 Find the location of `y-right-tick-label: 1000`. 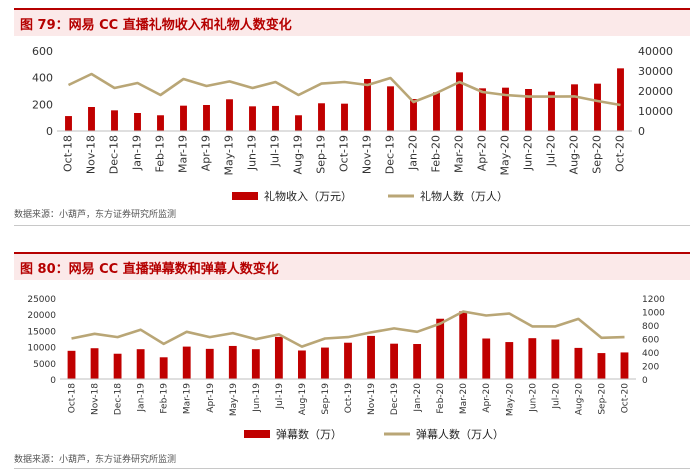

y-right-tick-label: 1000 is located at coordinates (653, 314).